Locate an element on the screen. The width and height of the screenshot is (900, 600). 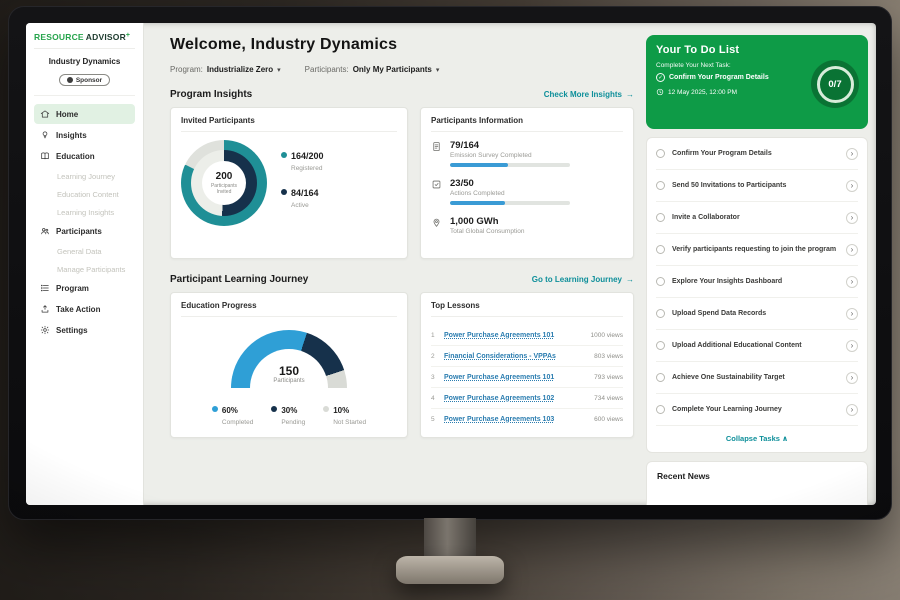
learning-journey-cards: Education Progress 150 Participants is located at coordinates (402, 365).